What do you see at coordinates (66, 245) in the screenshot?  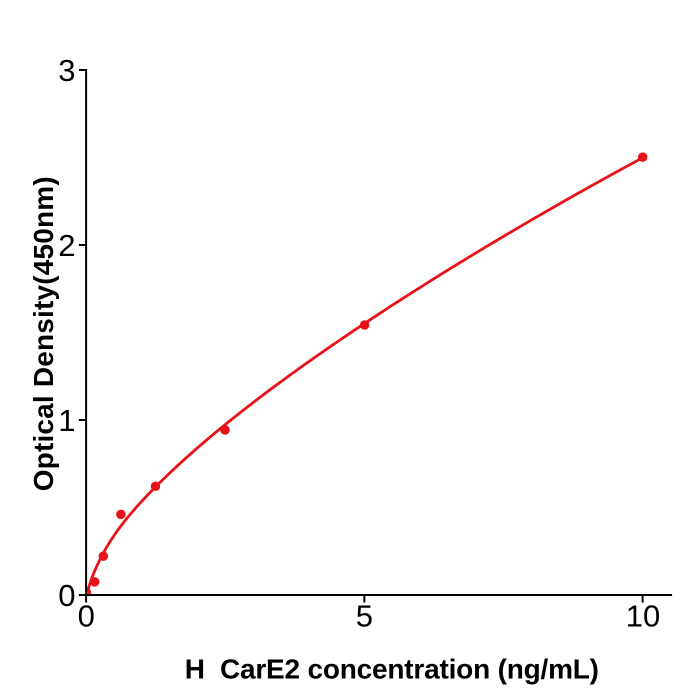 I see `svg-text: 2` at bounding box center [66, 245].